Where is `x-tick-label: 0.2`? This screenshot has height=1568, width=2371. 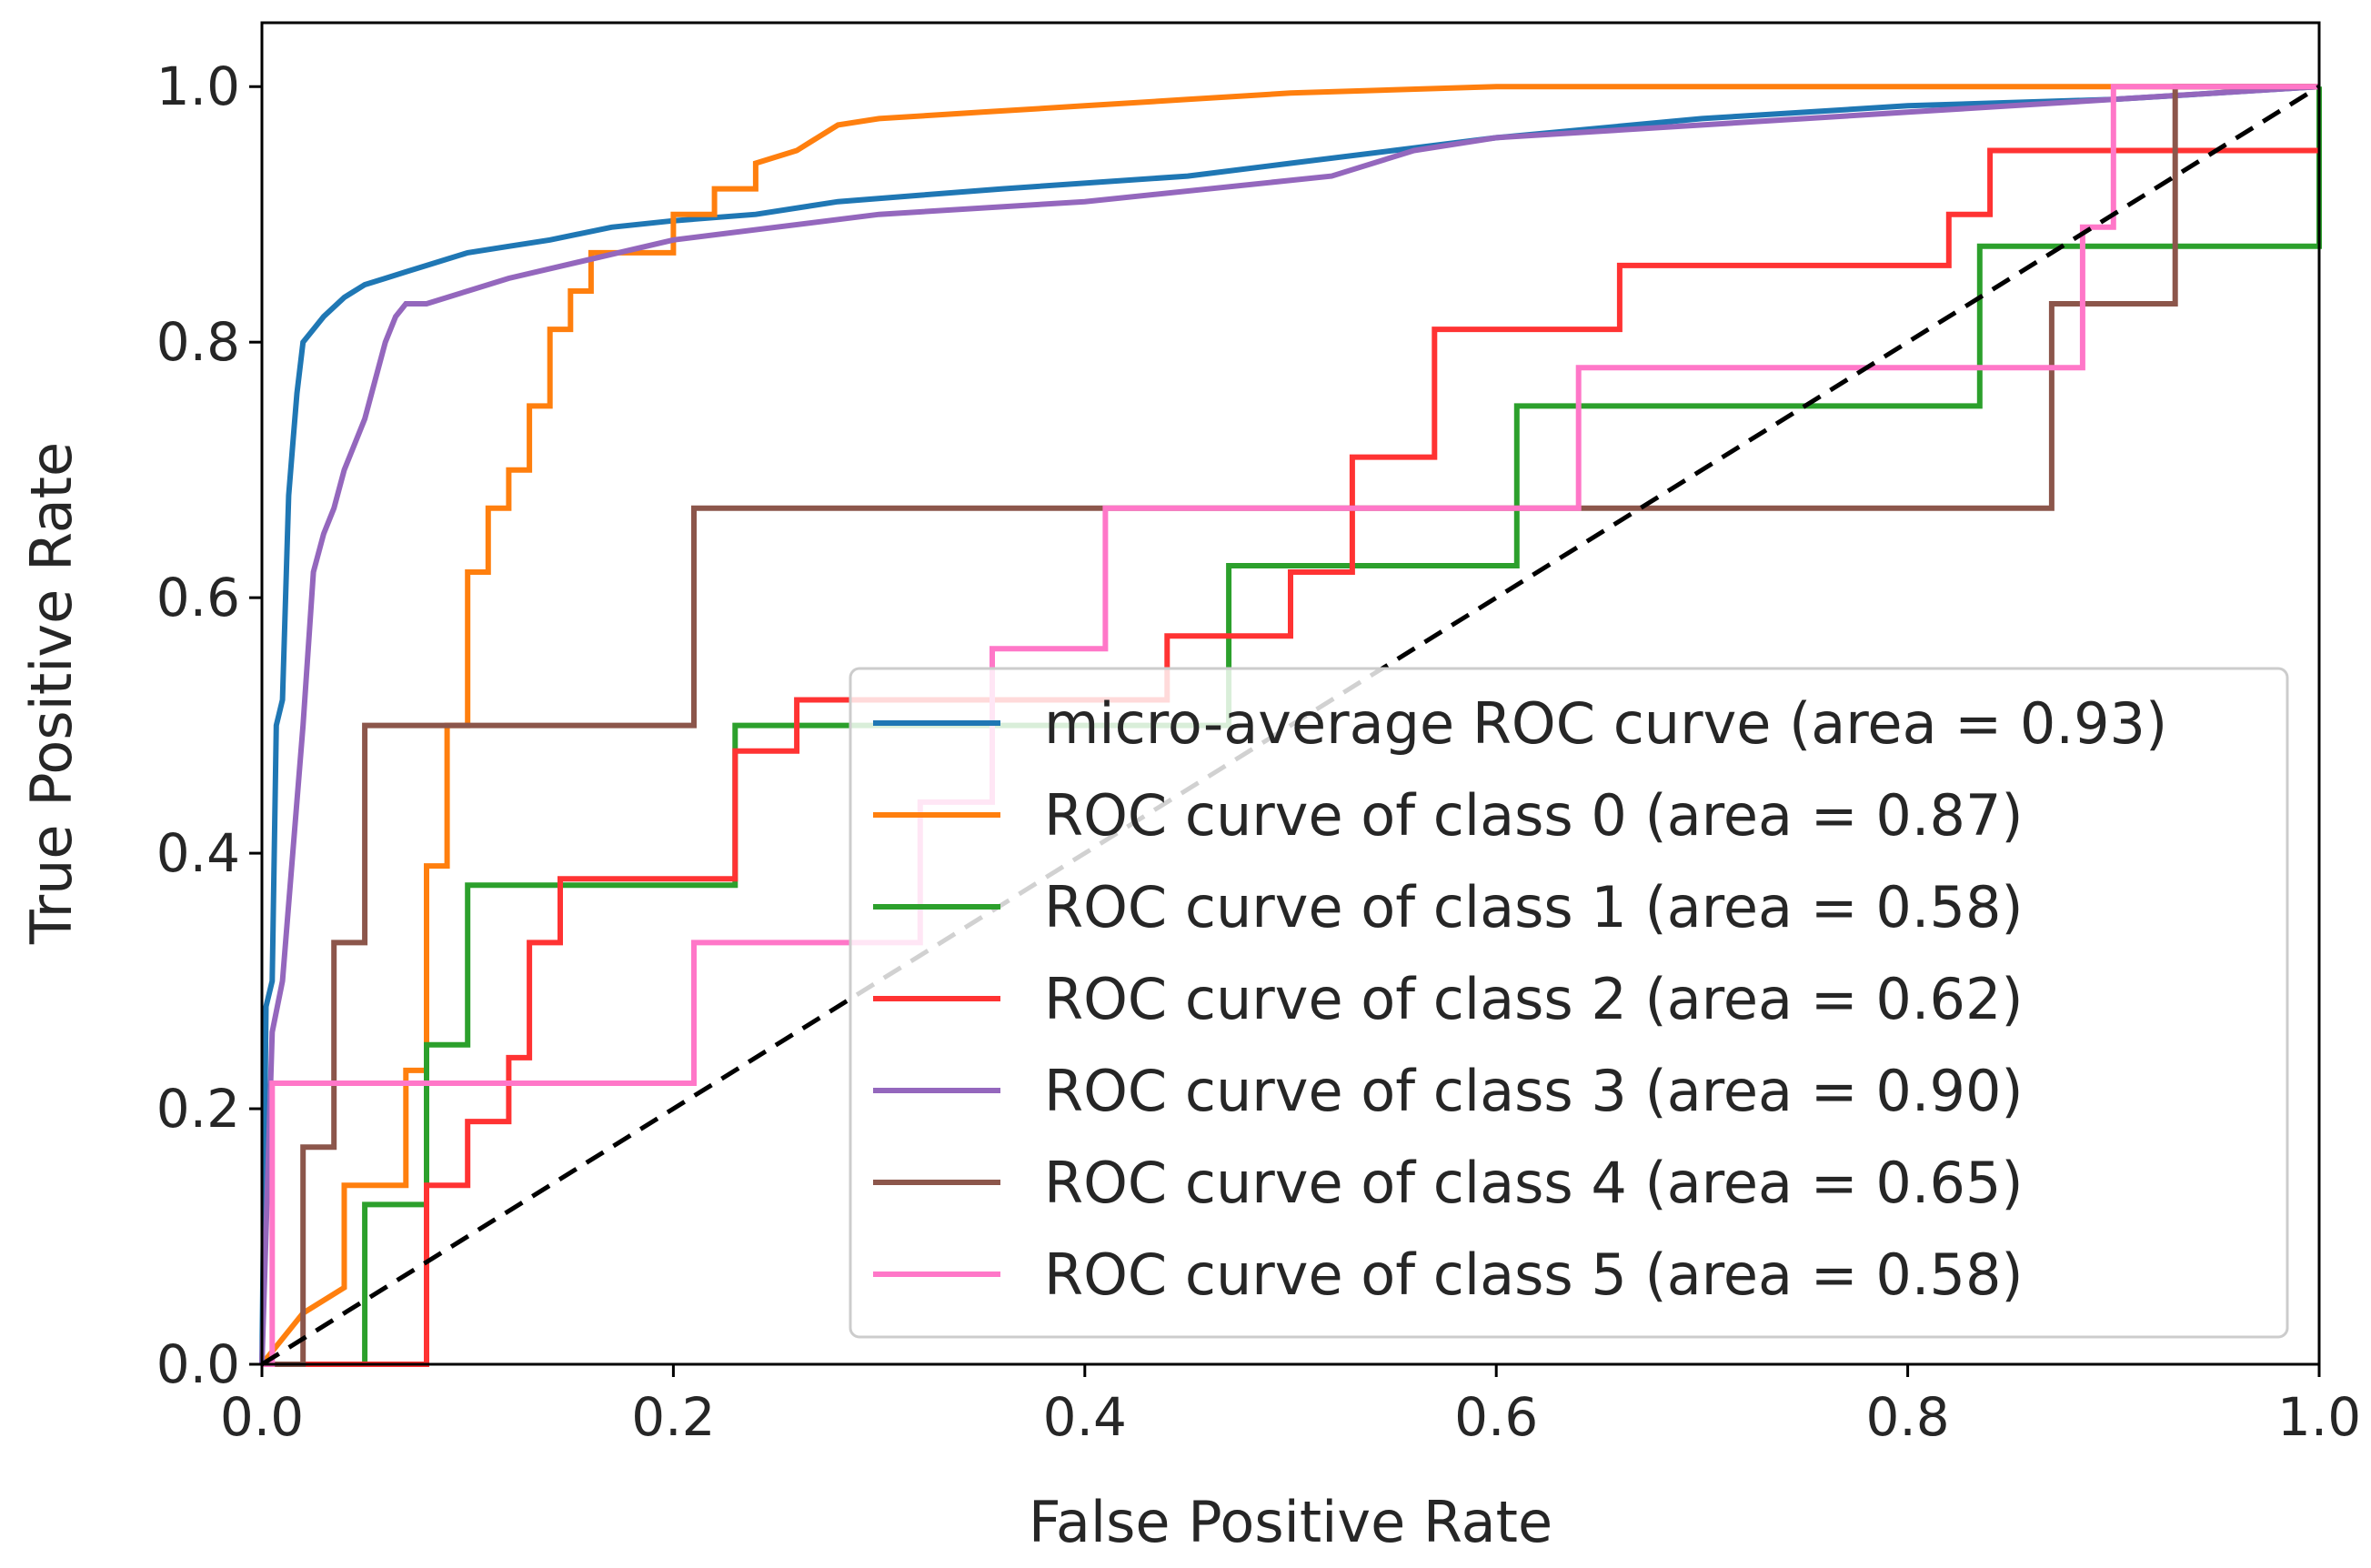
x-tick-label: 0.2 is located at coordinates (673, 1417).